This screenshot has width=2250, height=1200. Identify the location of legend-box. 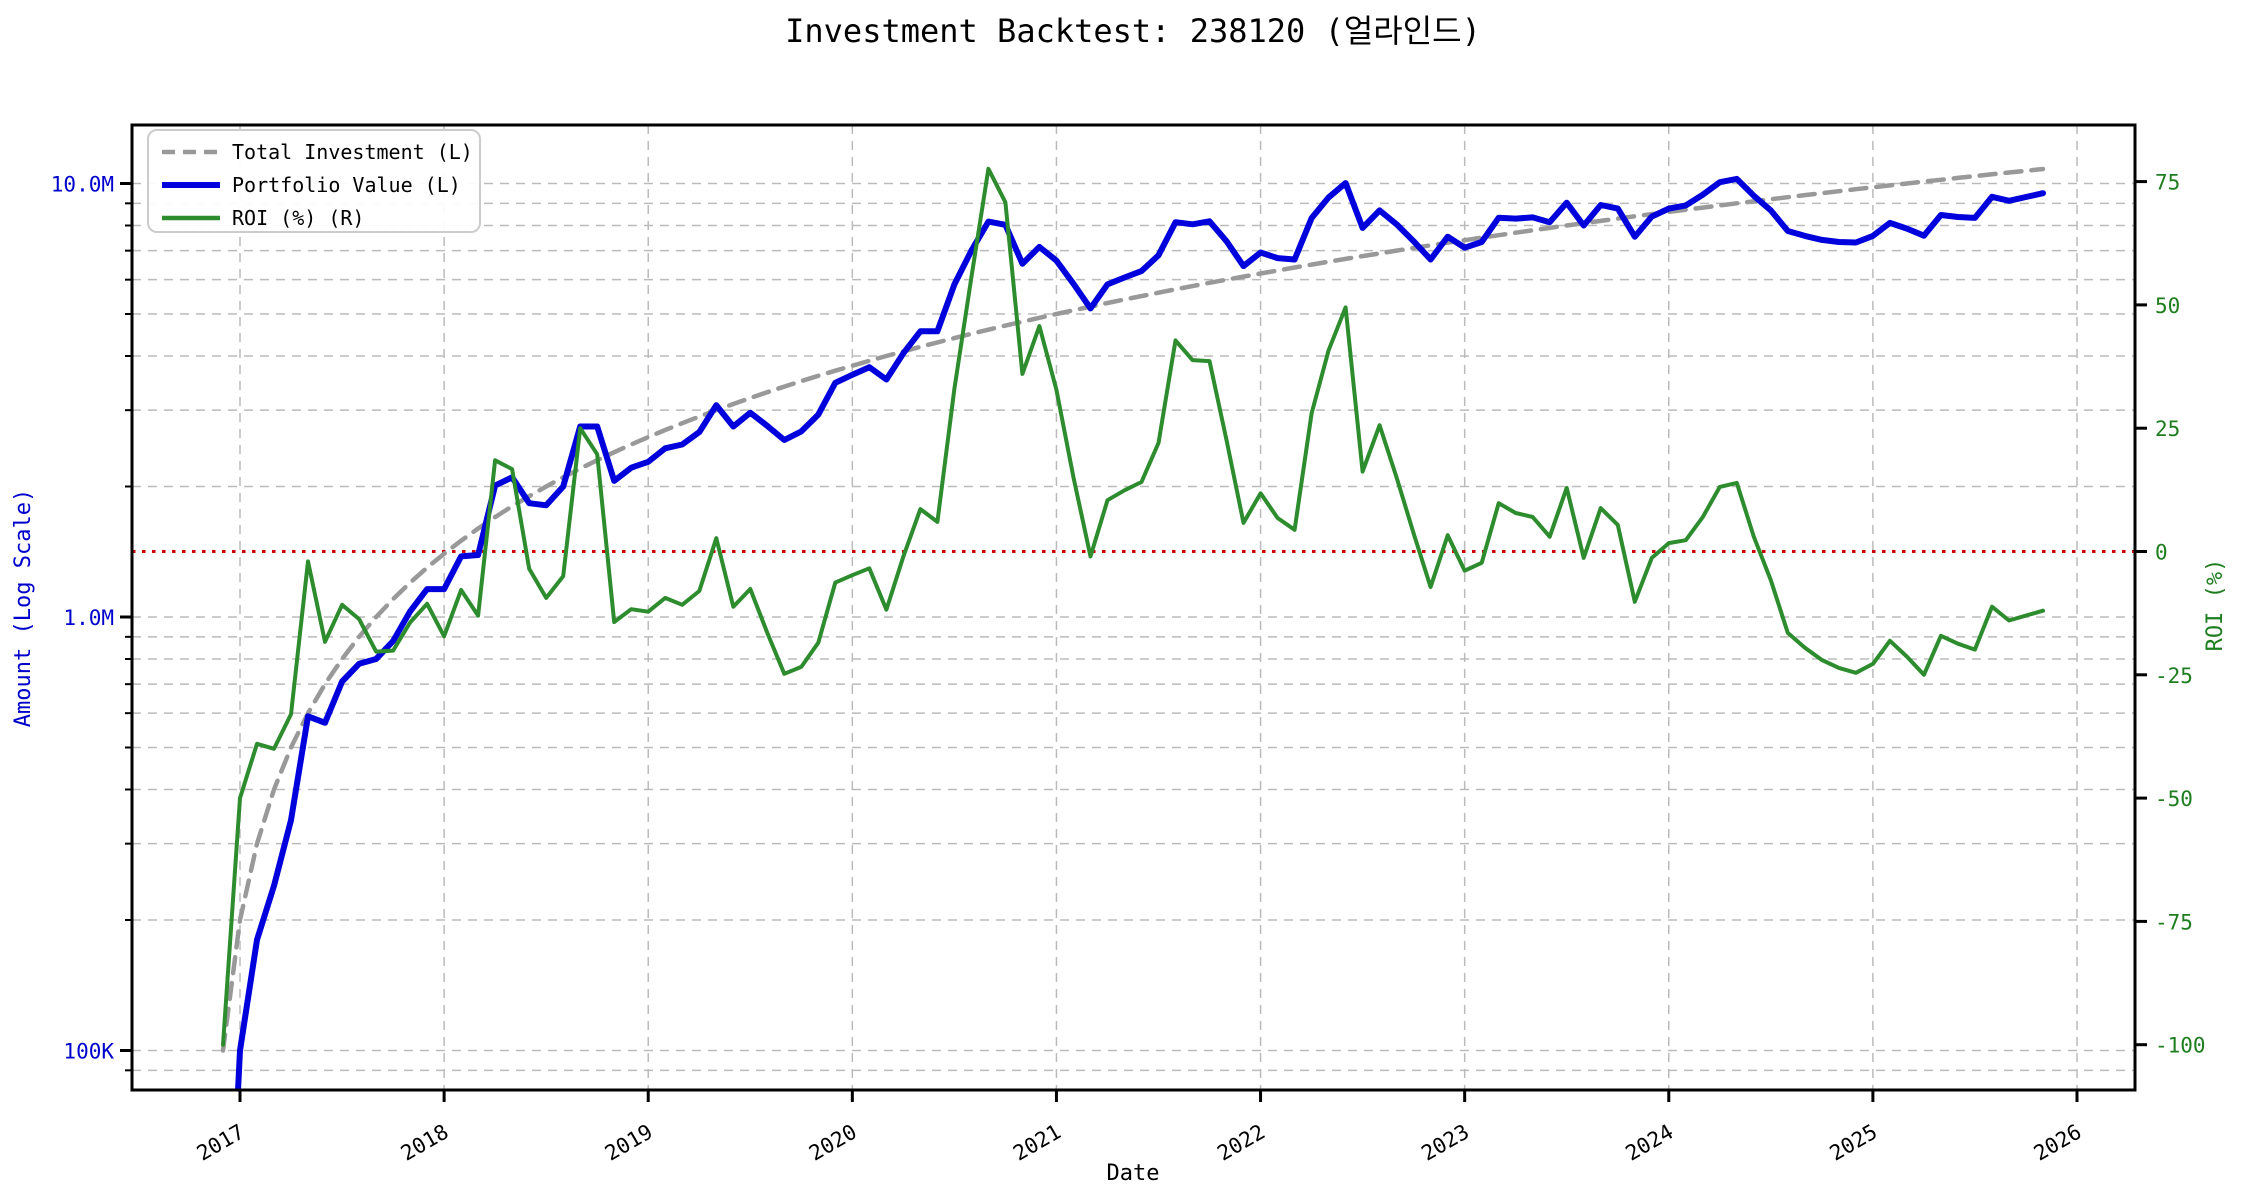
(314, 181).